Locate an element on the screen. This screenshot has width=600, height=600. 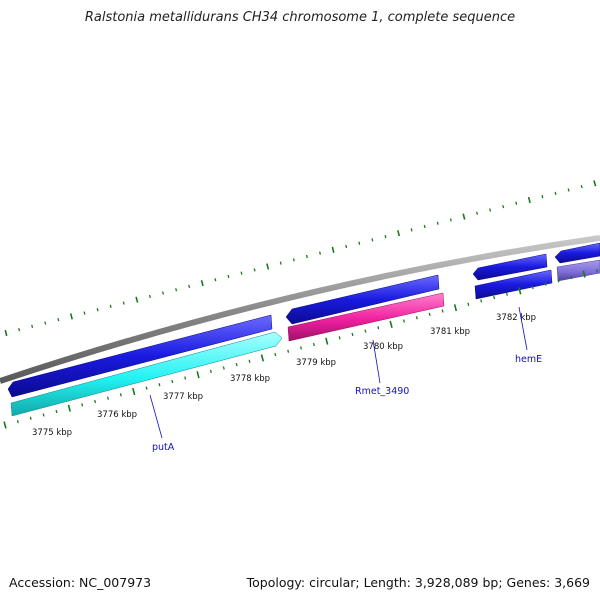
hemE-leader is located at coordinates (523, 328).